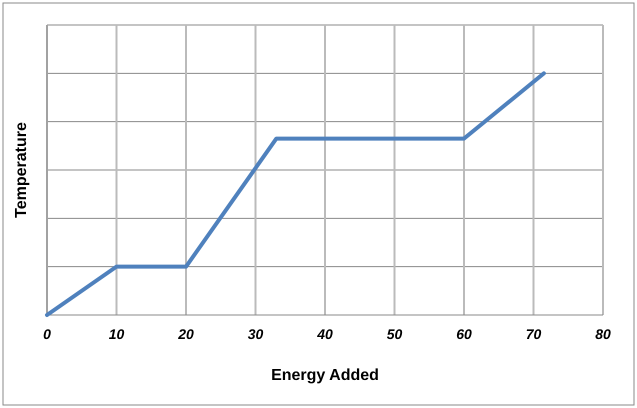 This screenshot has width=637, height=408. I want to click on x-tick-label: 0, so click(47, 334).